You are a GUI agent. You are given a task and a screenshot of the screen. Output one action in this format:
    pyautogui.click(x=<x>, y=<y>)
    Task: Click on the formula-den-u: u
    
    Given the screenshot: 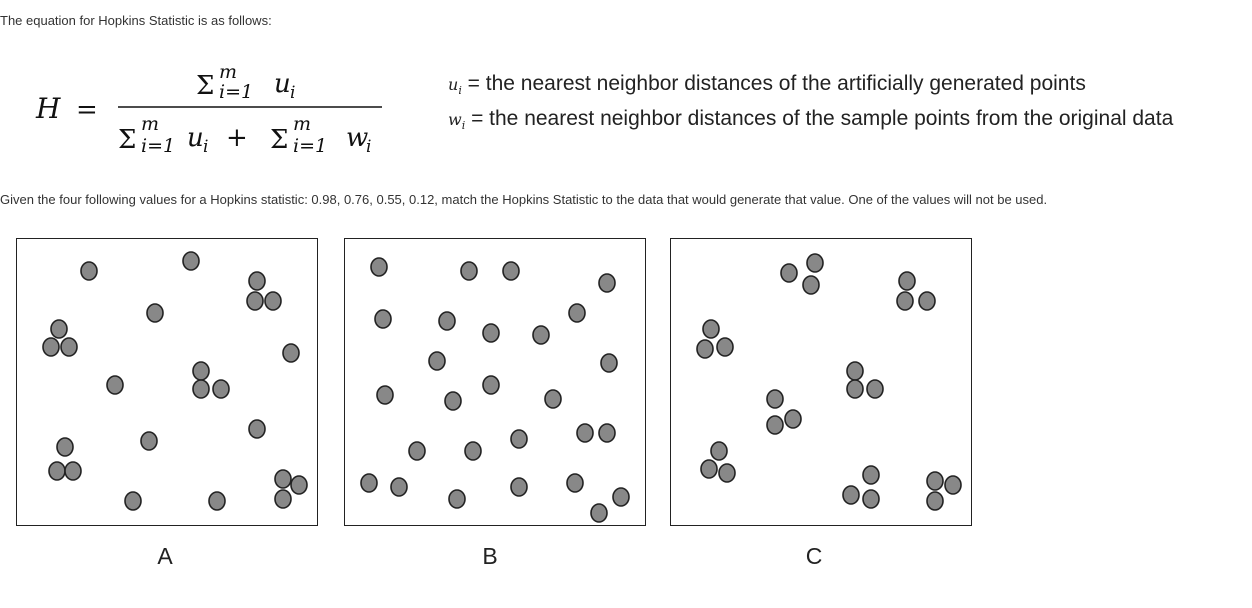 What is the action you would take?
    pyautogui.click(x=195, y=138)
    